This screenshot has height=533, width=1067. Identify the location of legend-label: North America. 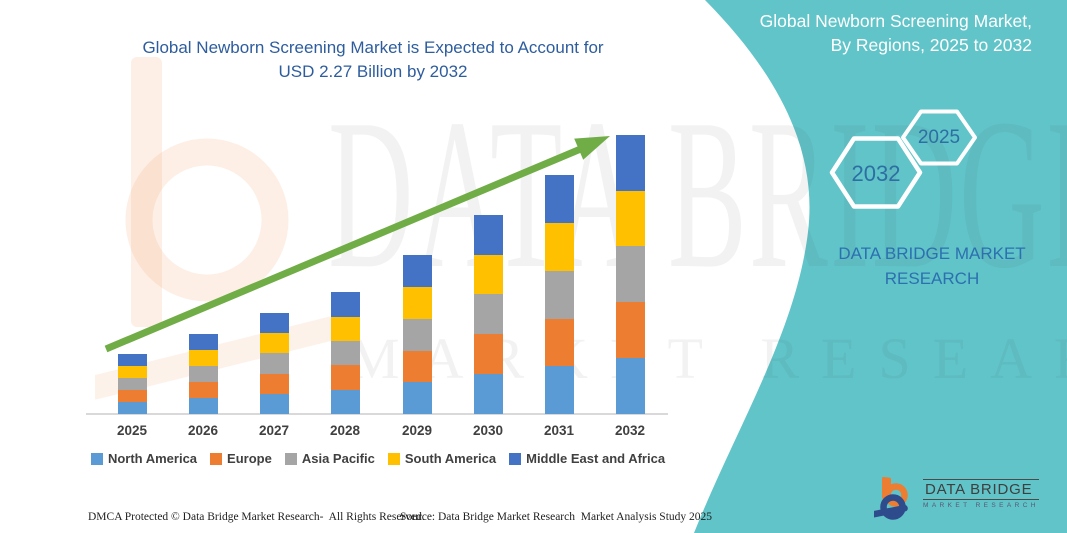
(152, 458).